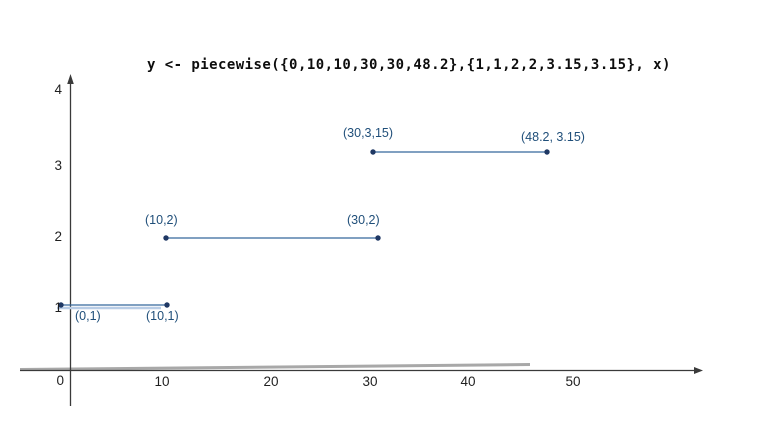 This screenshot has width=768, height=432. Describe the element at coordinates (368, 133) in the screenshot. I see `point-label: (30,3,15)` at that location.